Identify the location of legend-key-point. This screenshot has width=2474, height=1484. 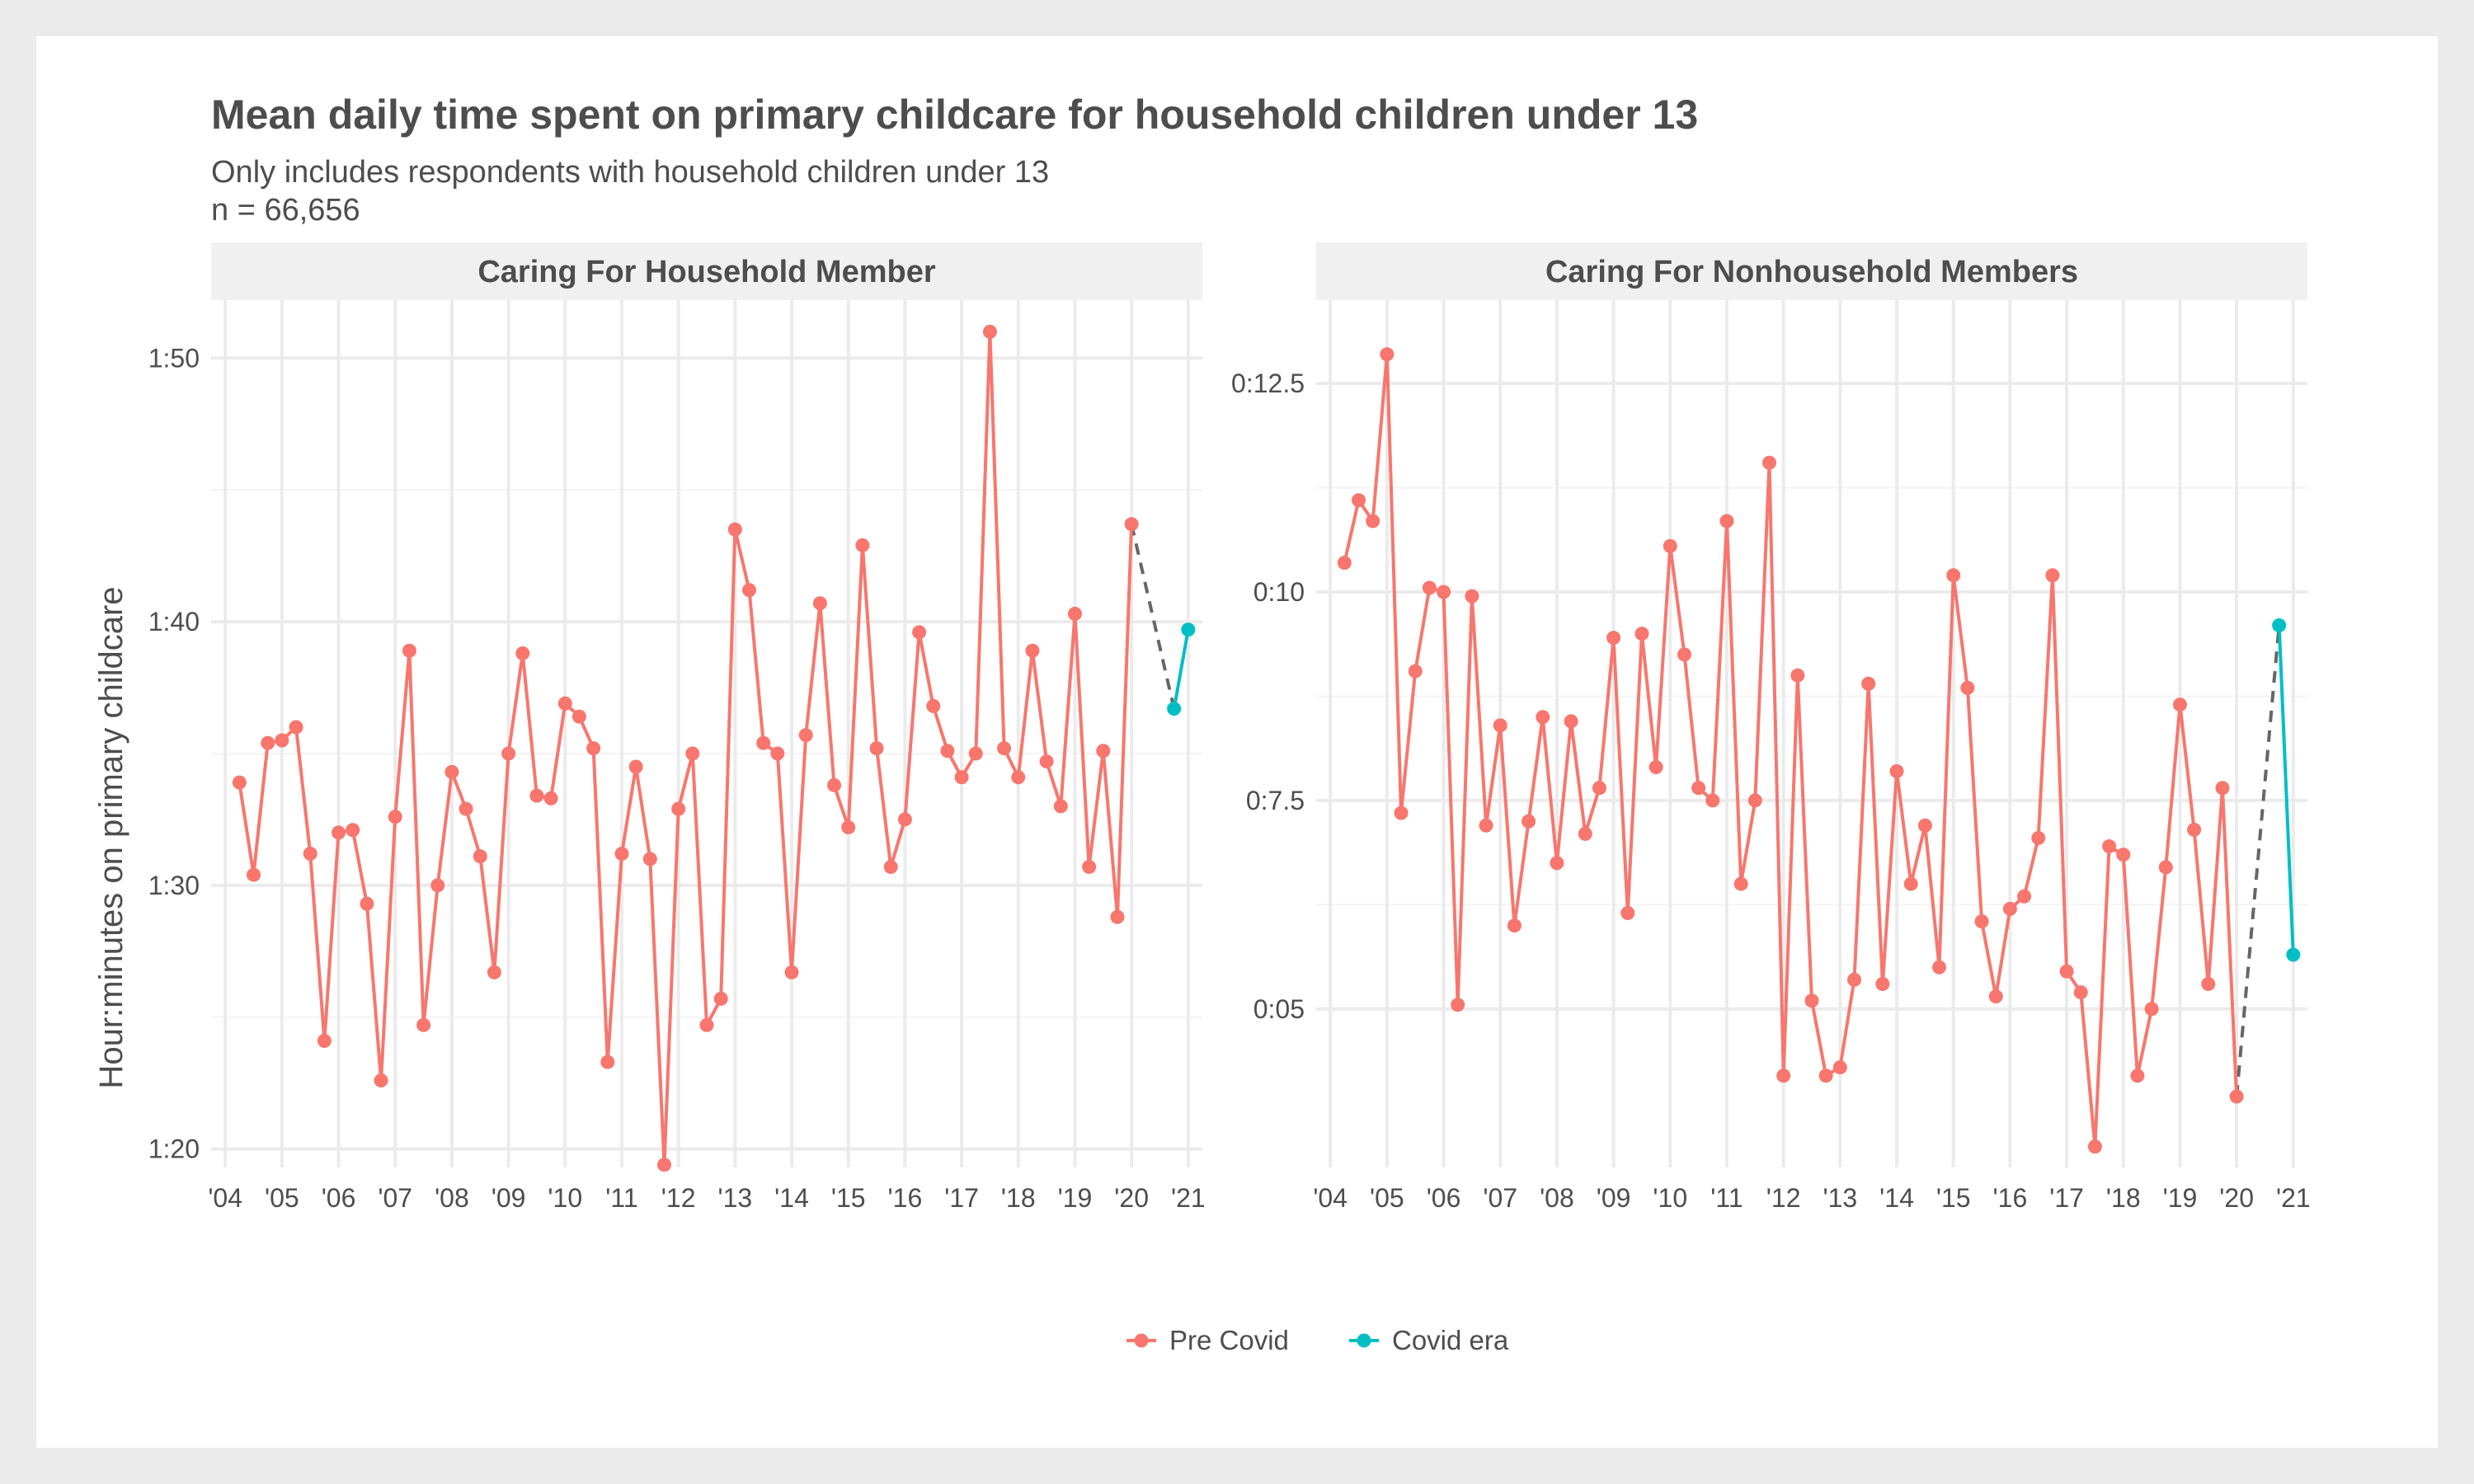
(1141, 1340).